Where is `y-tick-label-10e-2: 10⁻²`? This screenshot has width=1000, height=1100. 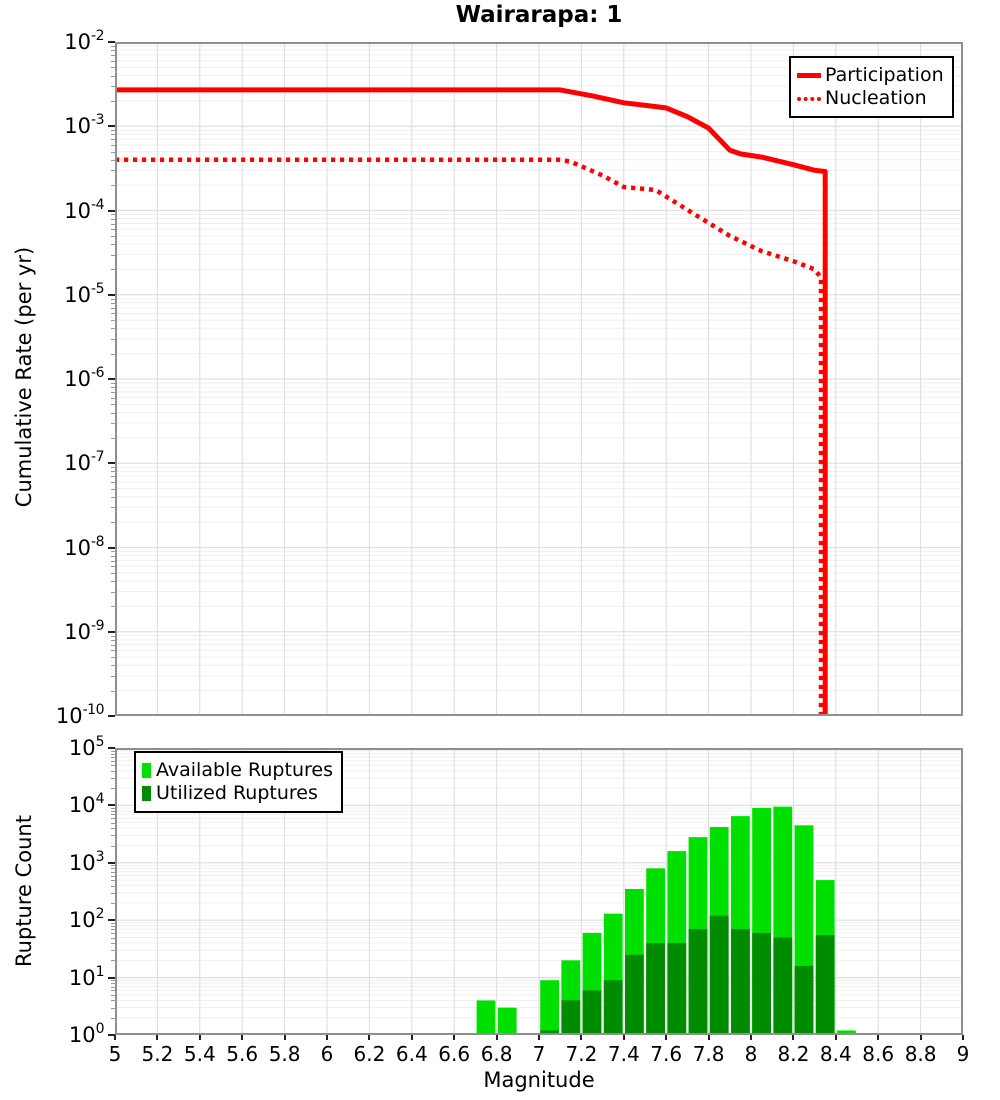
y-tick-label-10e-2: 10⁻² is located at coordinates (84, 41).